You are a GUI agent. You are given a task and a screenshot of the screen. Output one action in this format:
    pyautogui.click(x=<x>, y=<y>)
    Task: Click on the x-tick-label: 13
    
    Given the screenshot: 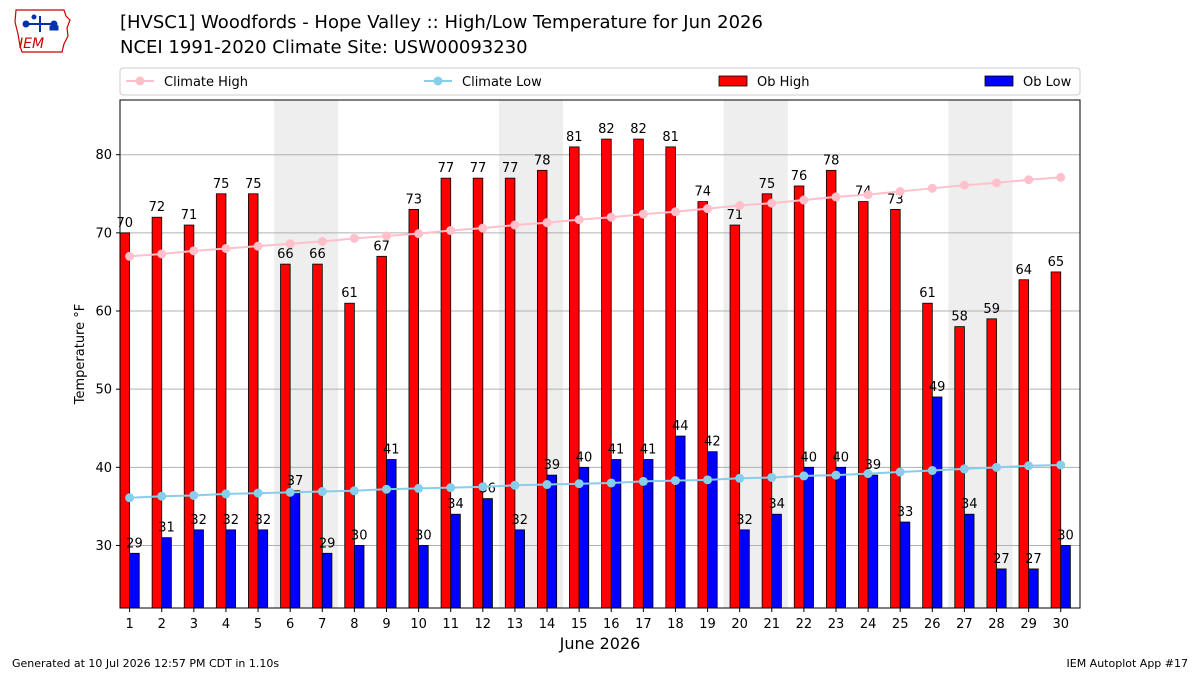 What is the action you would take?
    pyautogui.click(x=515, y=624)
    